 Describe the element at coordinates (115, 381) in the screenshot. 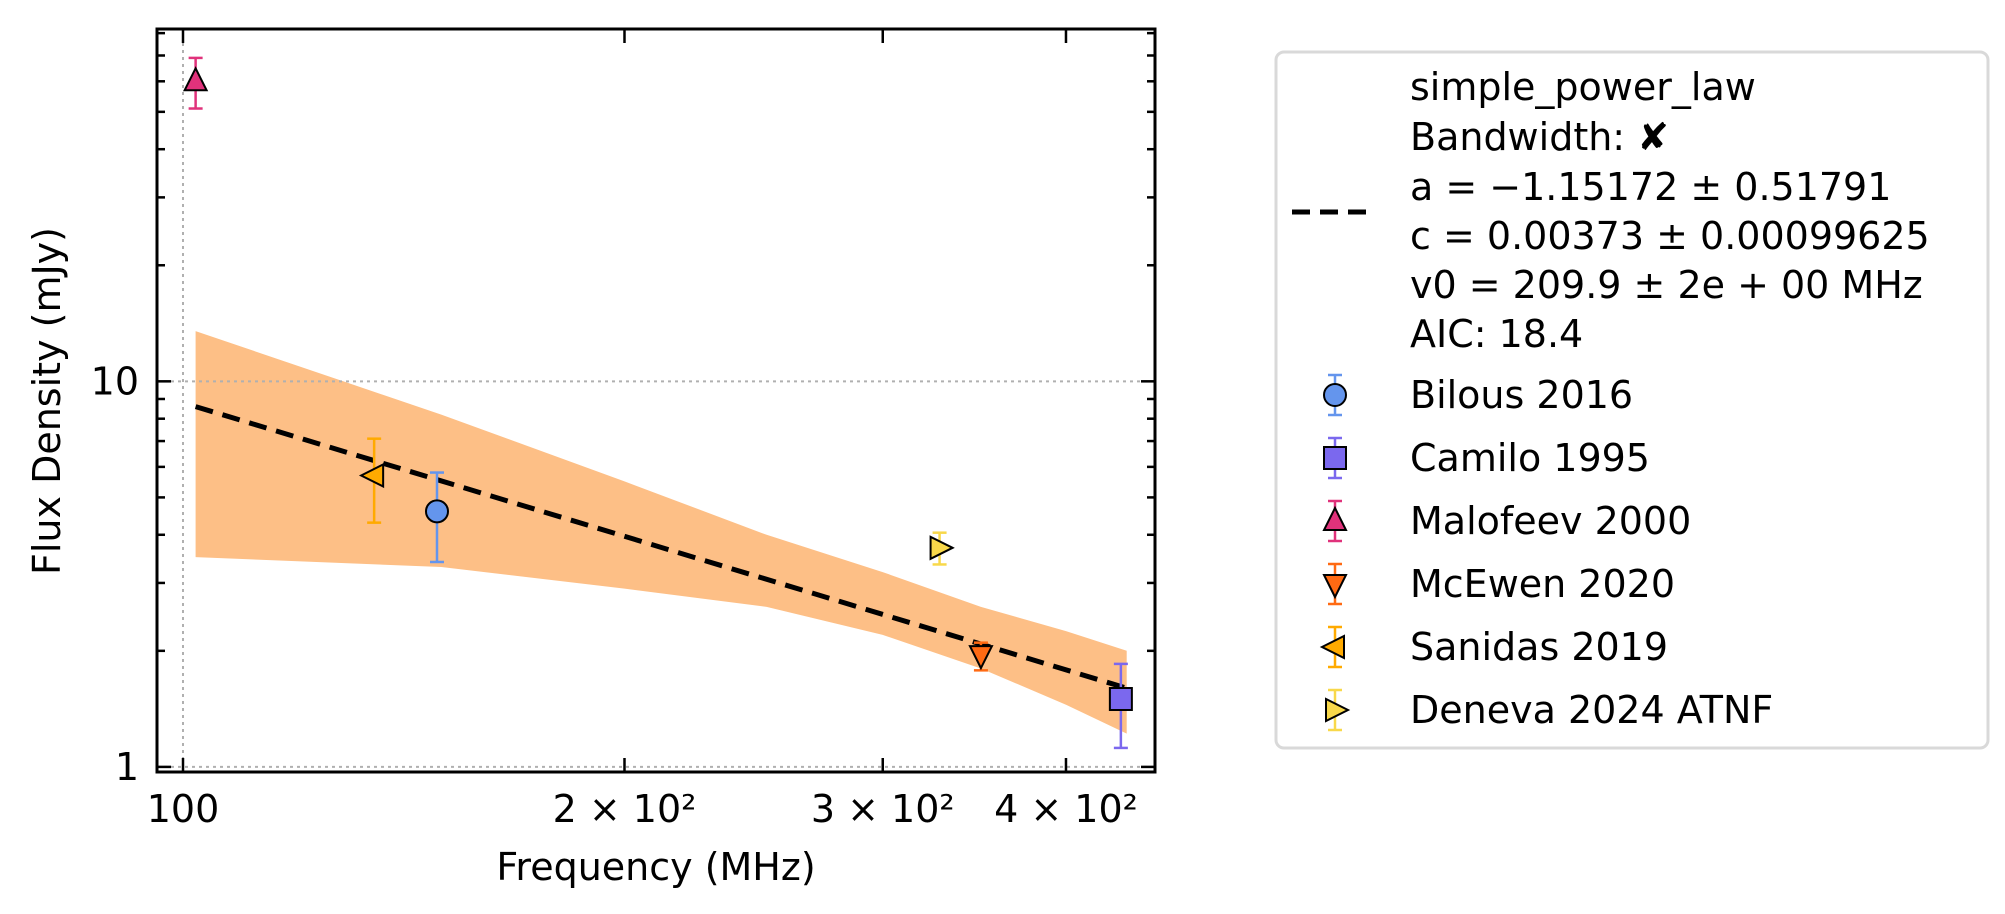

I see `y-tick-label: 10` at that location.